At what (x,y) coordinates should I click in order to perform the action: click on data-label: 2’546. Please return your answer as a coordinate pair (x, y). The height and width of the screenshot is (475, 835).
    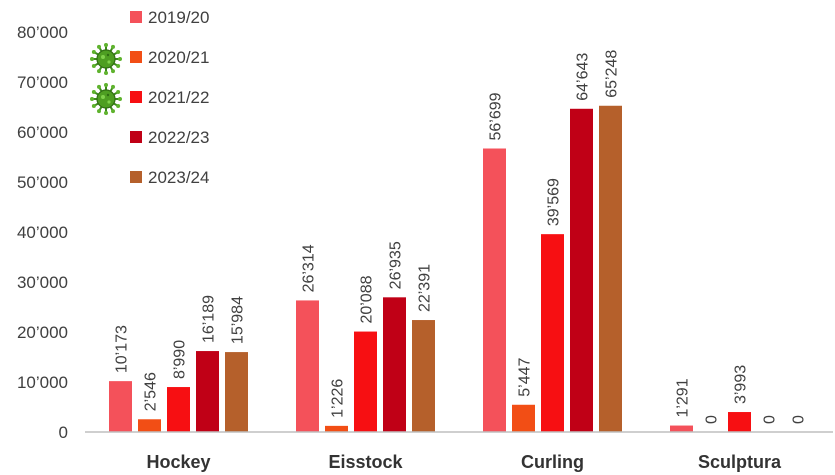
    Looking at the image, I should click on (151, 391).